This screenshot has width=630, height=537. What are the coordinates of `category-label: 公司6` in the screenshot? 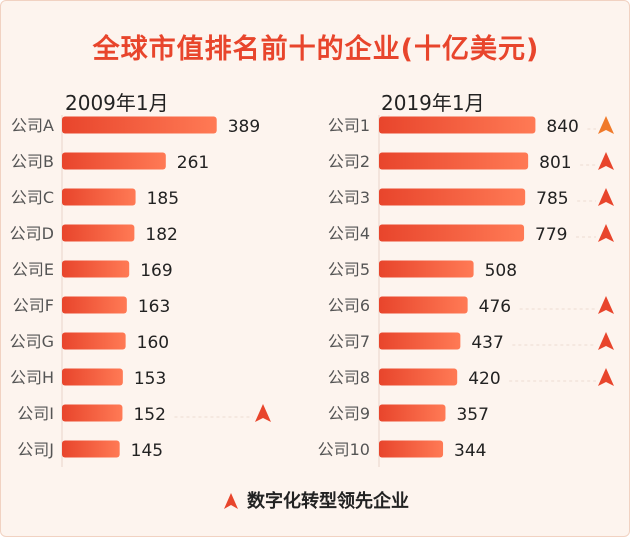 It's located at (349, 305).